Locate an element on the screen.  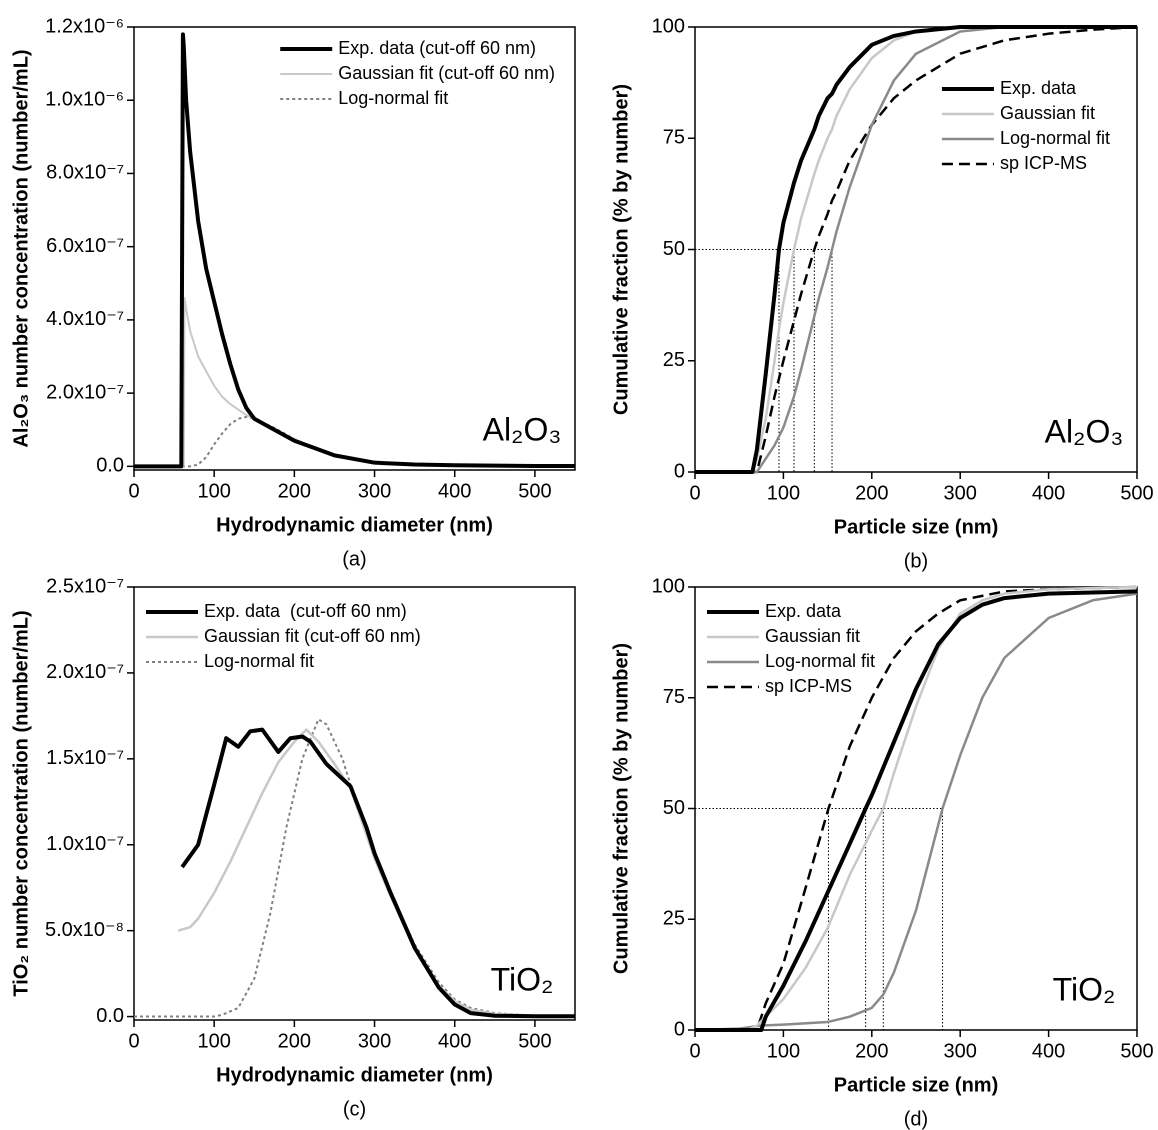
y-tick-label: 1.5x10⁻⁷ is located at coordinates (85, 758).